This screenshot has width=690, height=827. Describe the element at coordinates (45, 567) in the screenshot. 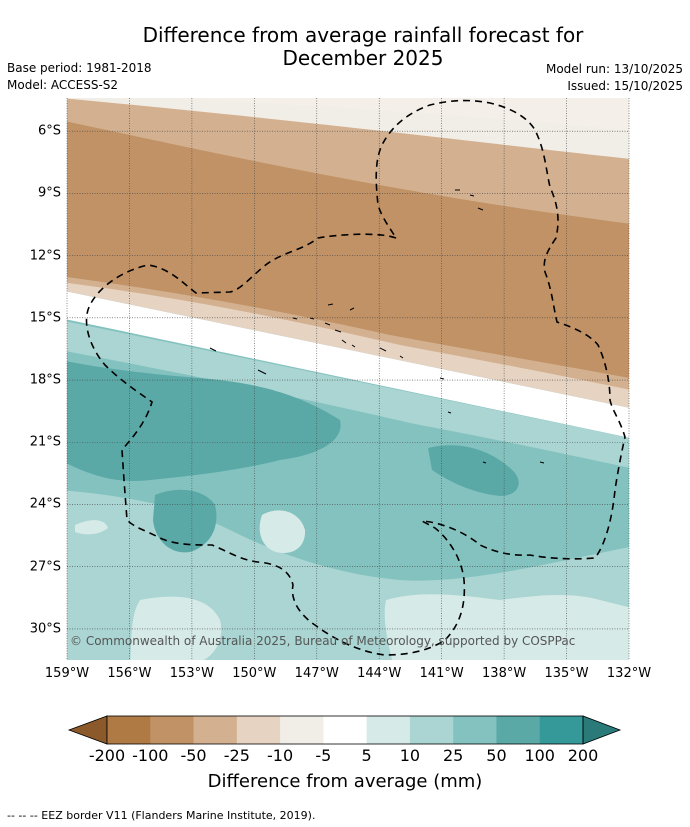

I see `y-tick-label: 27°S` at that location.